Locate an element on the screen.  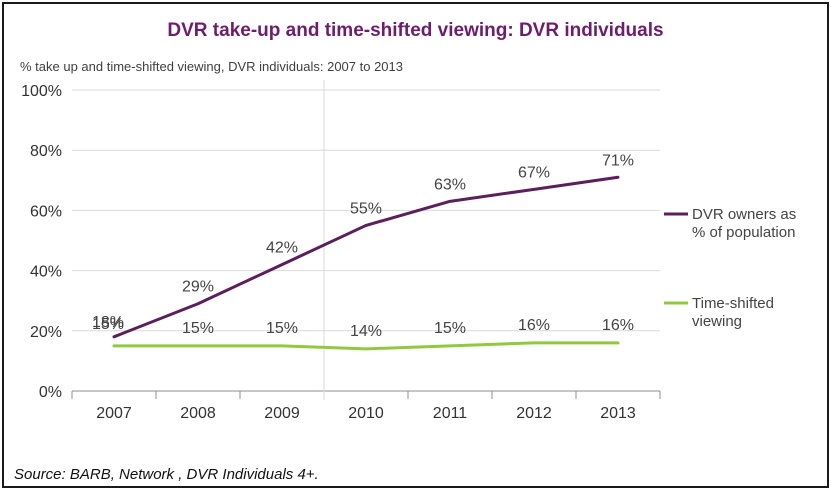
x-tick-label: 2008 is located at coordinates (198, 413).